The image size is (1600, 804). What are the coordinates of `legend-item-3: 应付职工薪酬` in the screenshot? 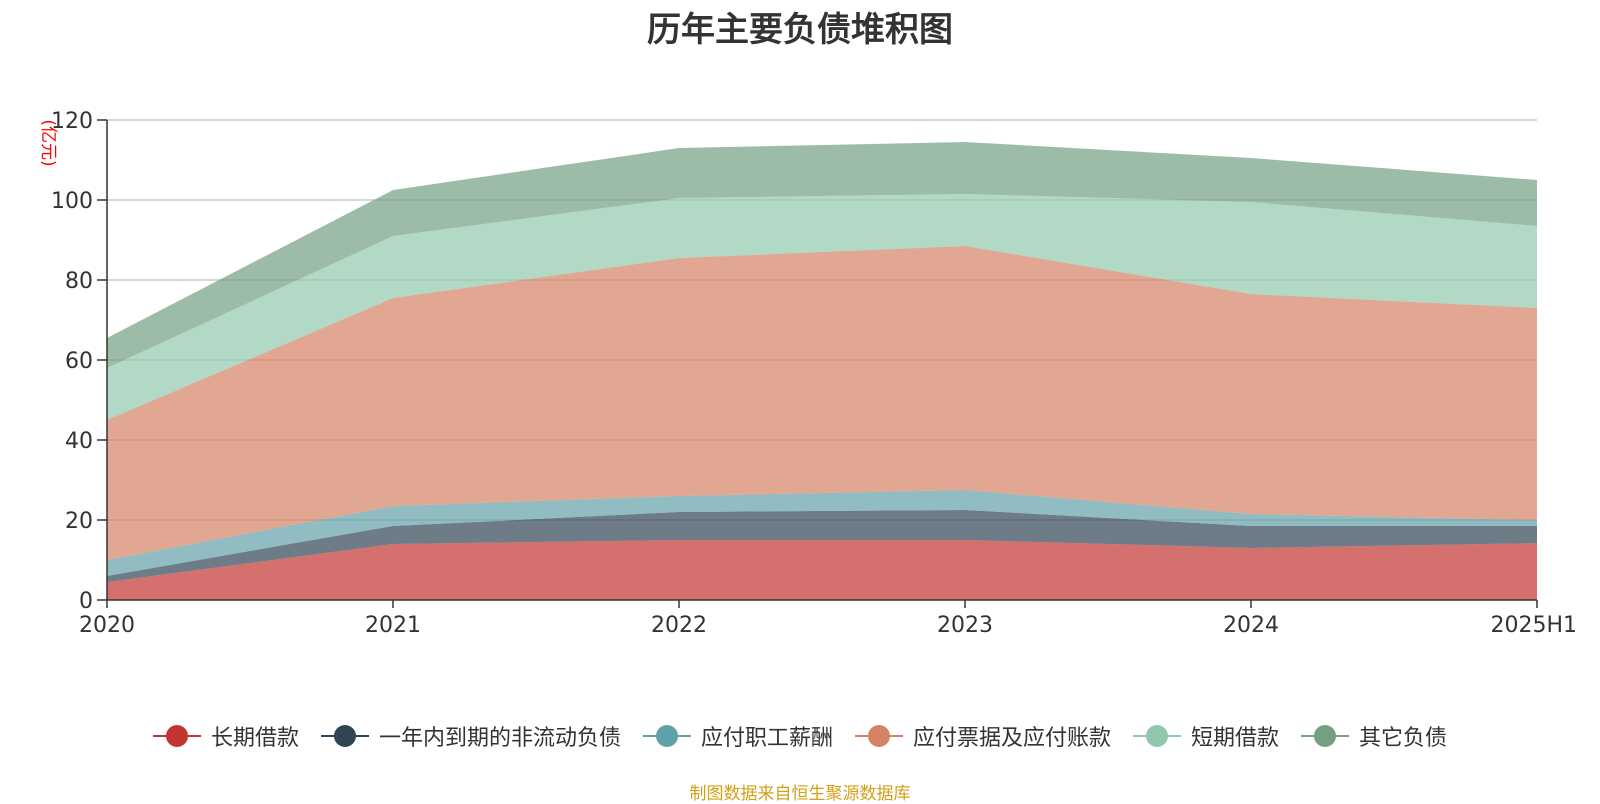 It's located at (737, 736).